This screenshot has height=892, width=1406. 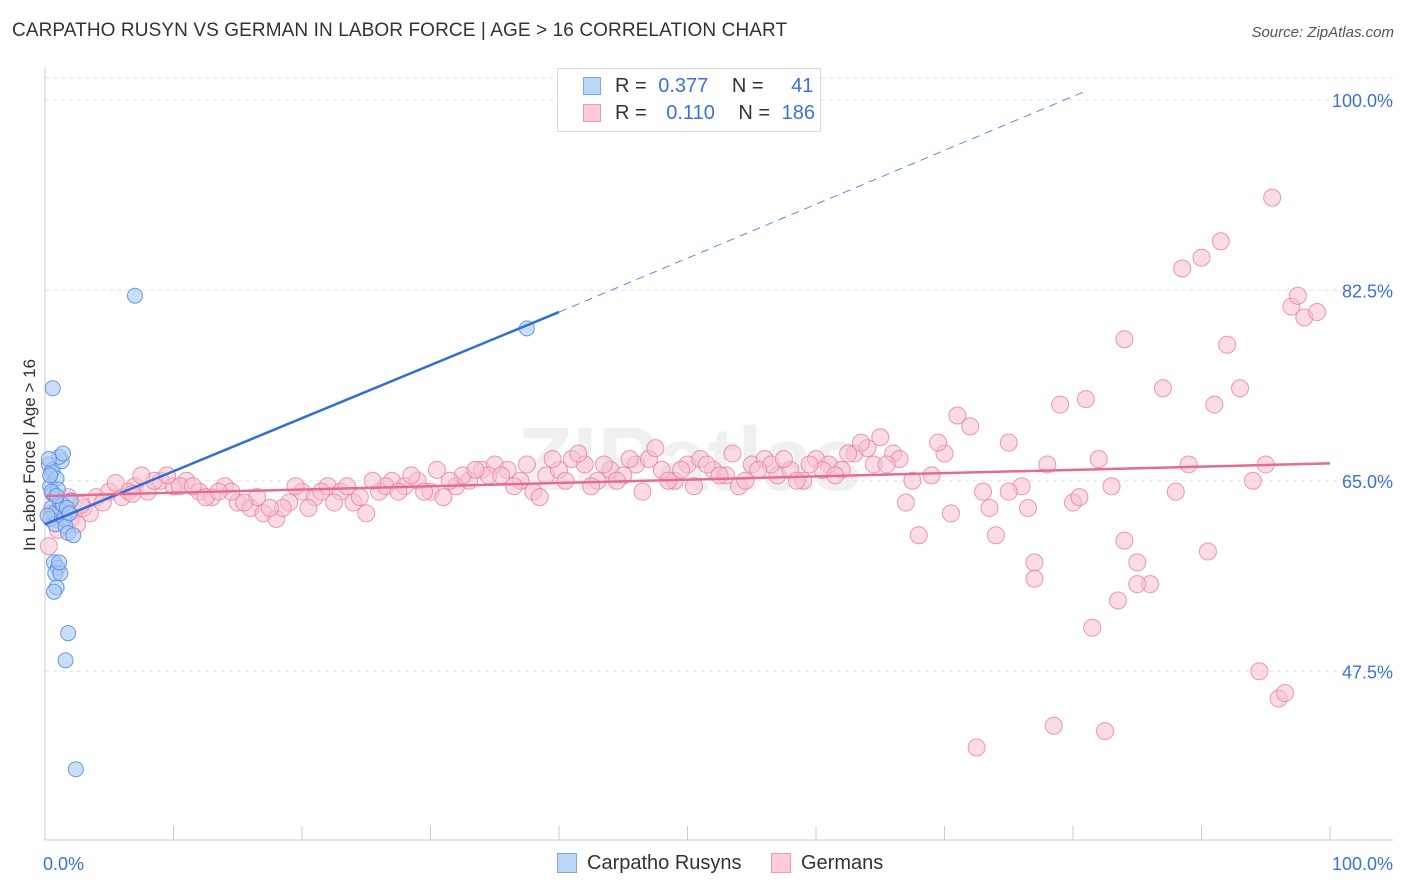 What do you see at coordinates (1367, 291) in the screenshot?
I see `y-tick-label: 82.5%` at bounding box center [1367, 291].